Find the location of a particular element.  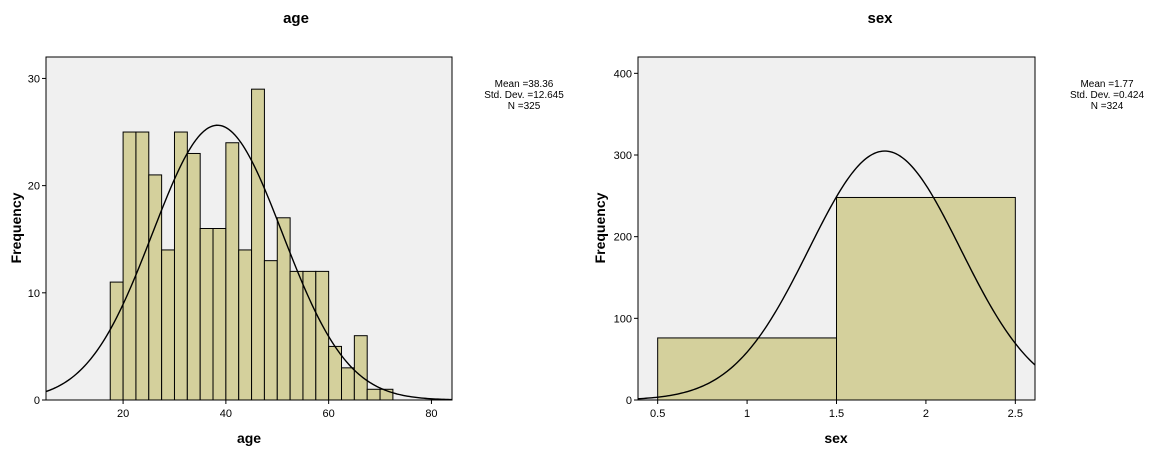

y-ticks: 0 100 200 300 400 is located at coordinates (626, 237).